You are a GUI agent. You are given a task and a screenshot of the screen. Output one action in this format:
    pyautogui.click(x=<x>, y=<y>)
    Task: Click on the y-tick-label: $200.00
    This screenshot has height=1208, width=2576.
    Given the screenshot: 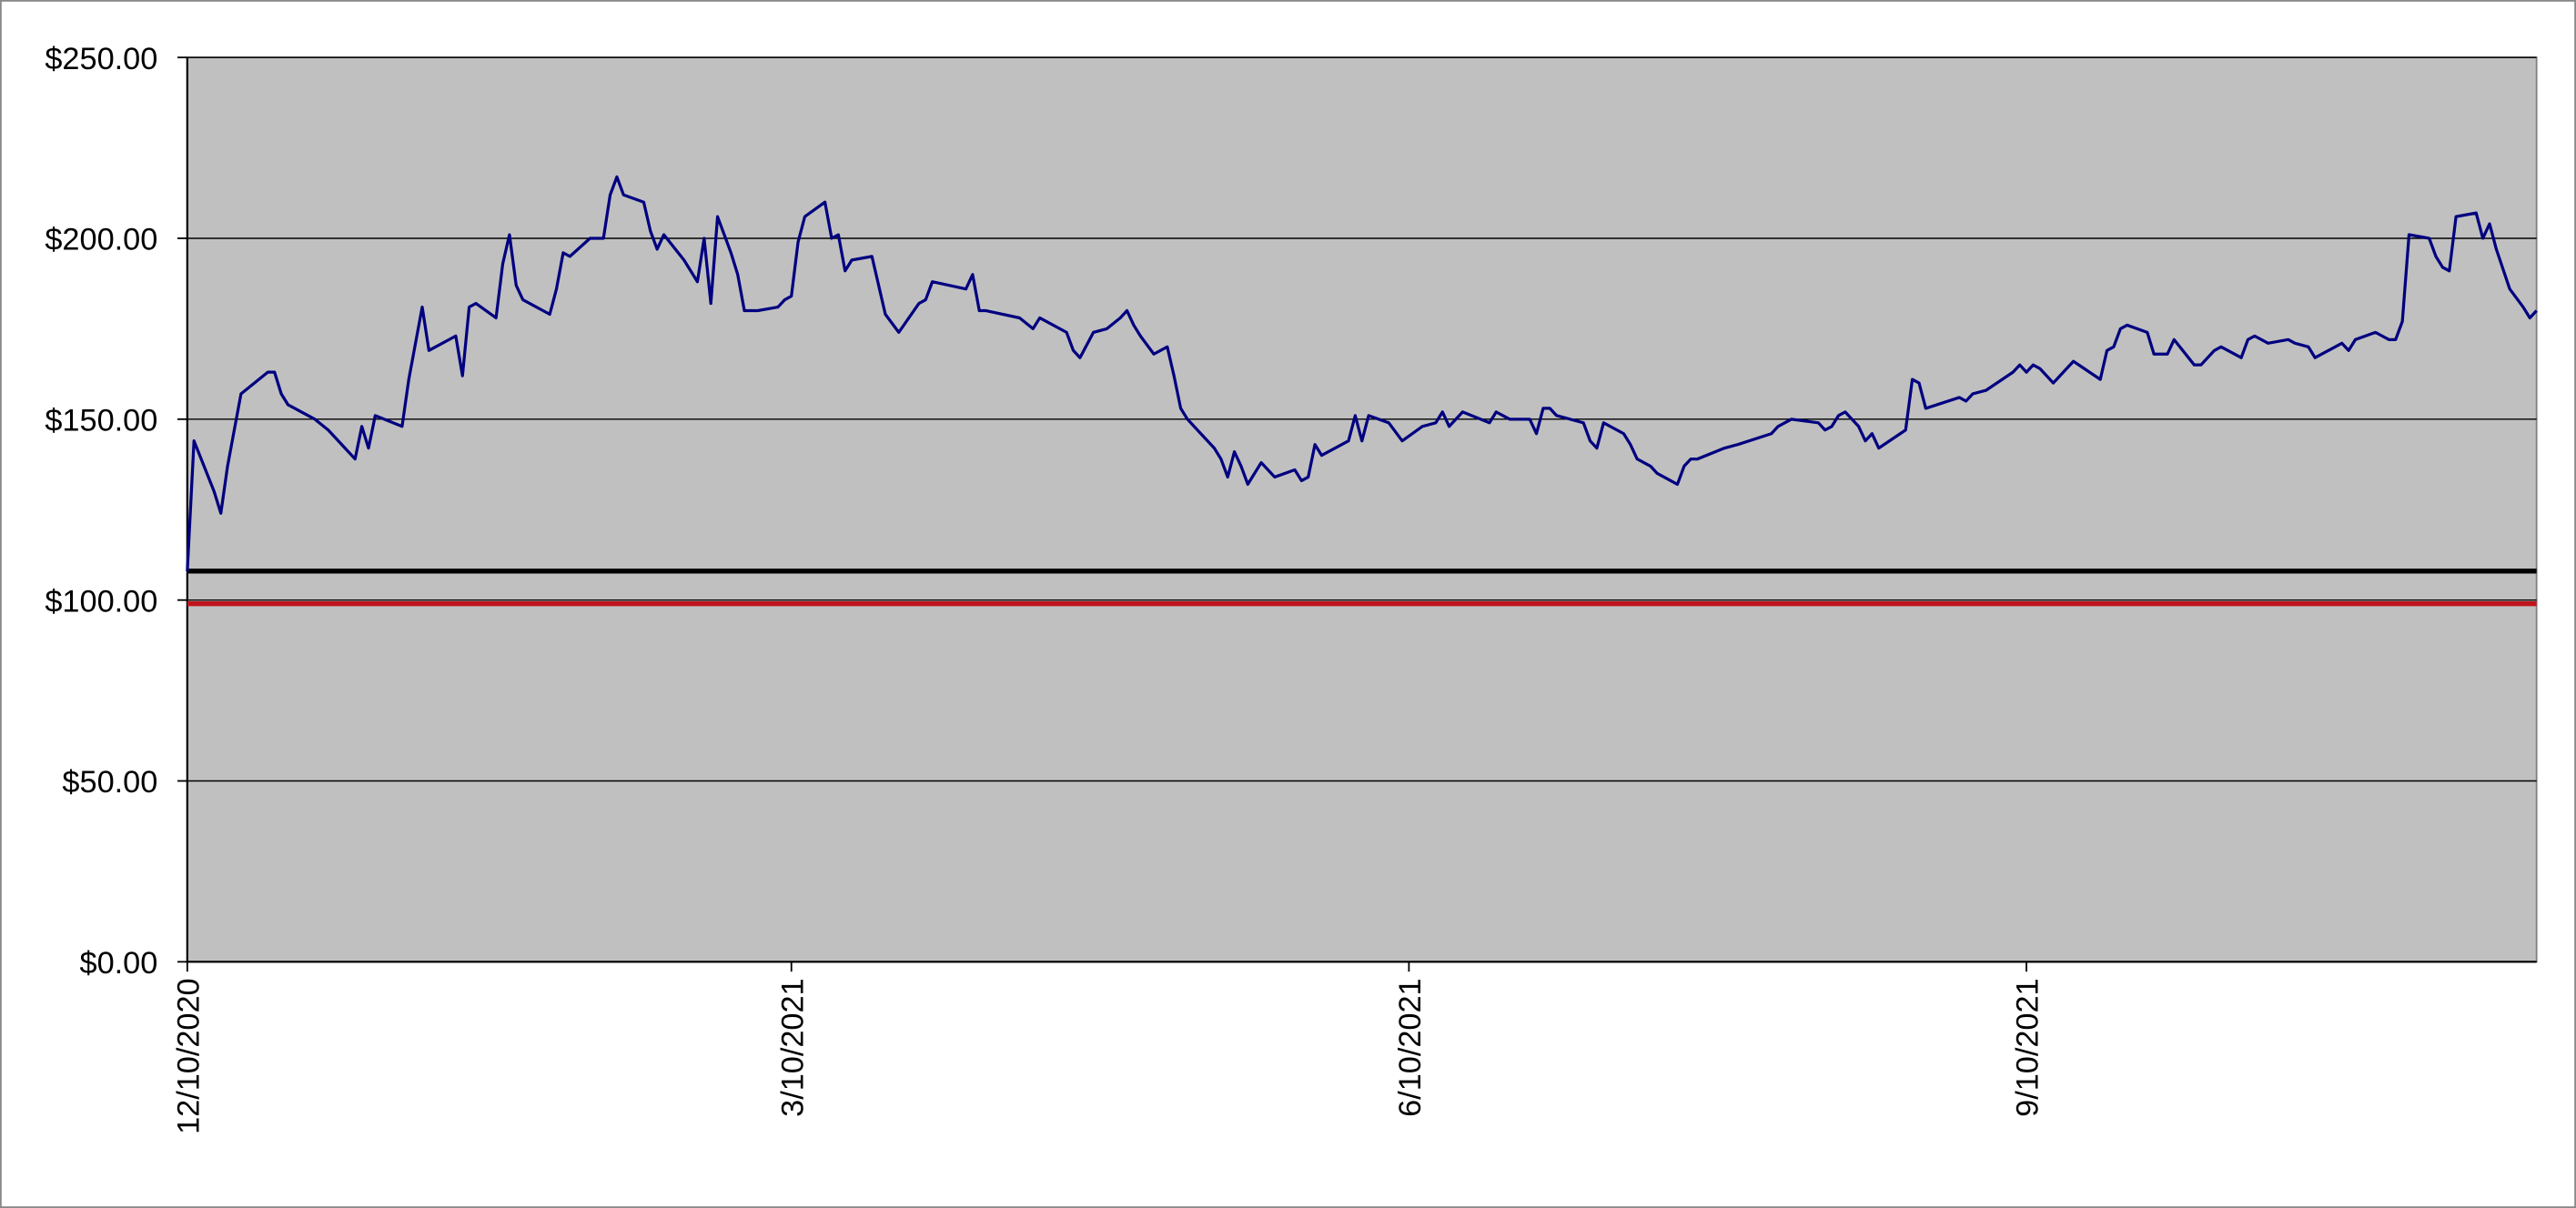 What is the action you would take?
    pyautogui.click(x=101, y=240)
    